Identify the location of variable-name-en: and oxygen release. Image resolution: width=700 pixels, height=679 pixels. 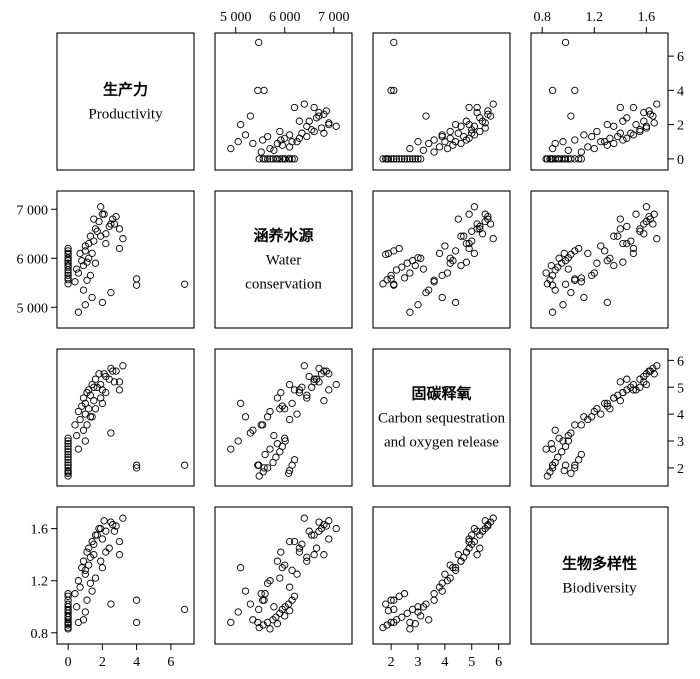
(441, 443).